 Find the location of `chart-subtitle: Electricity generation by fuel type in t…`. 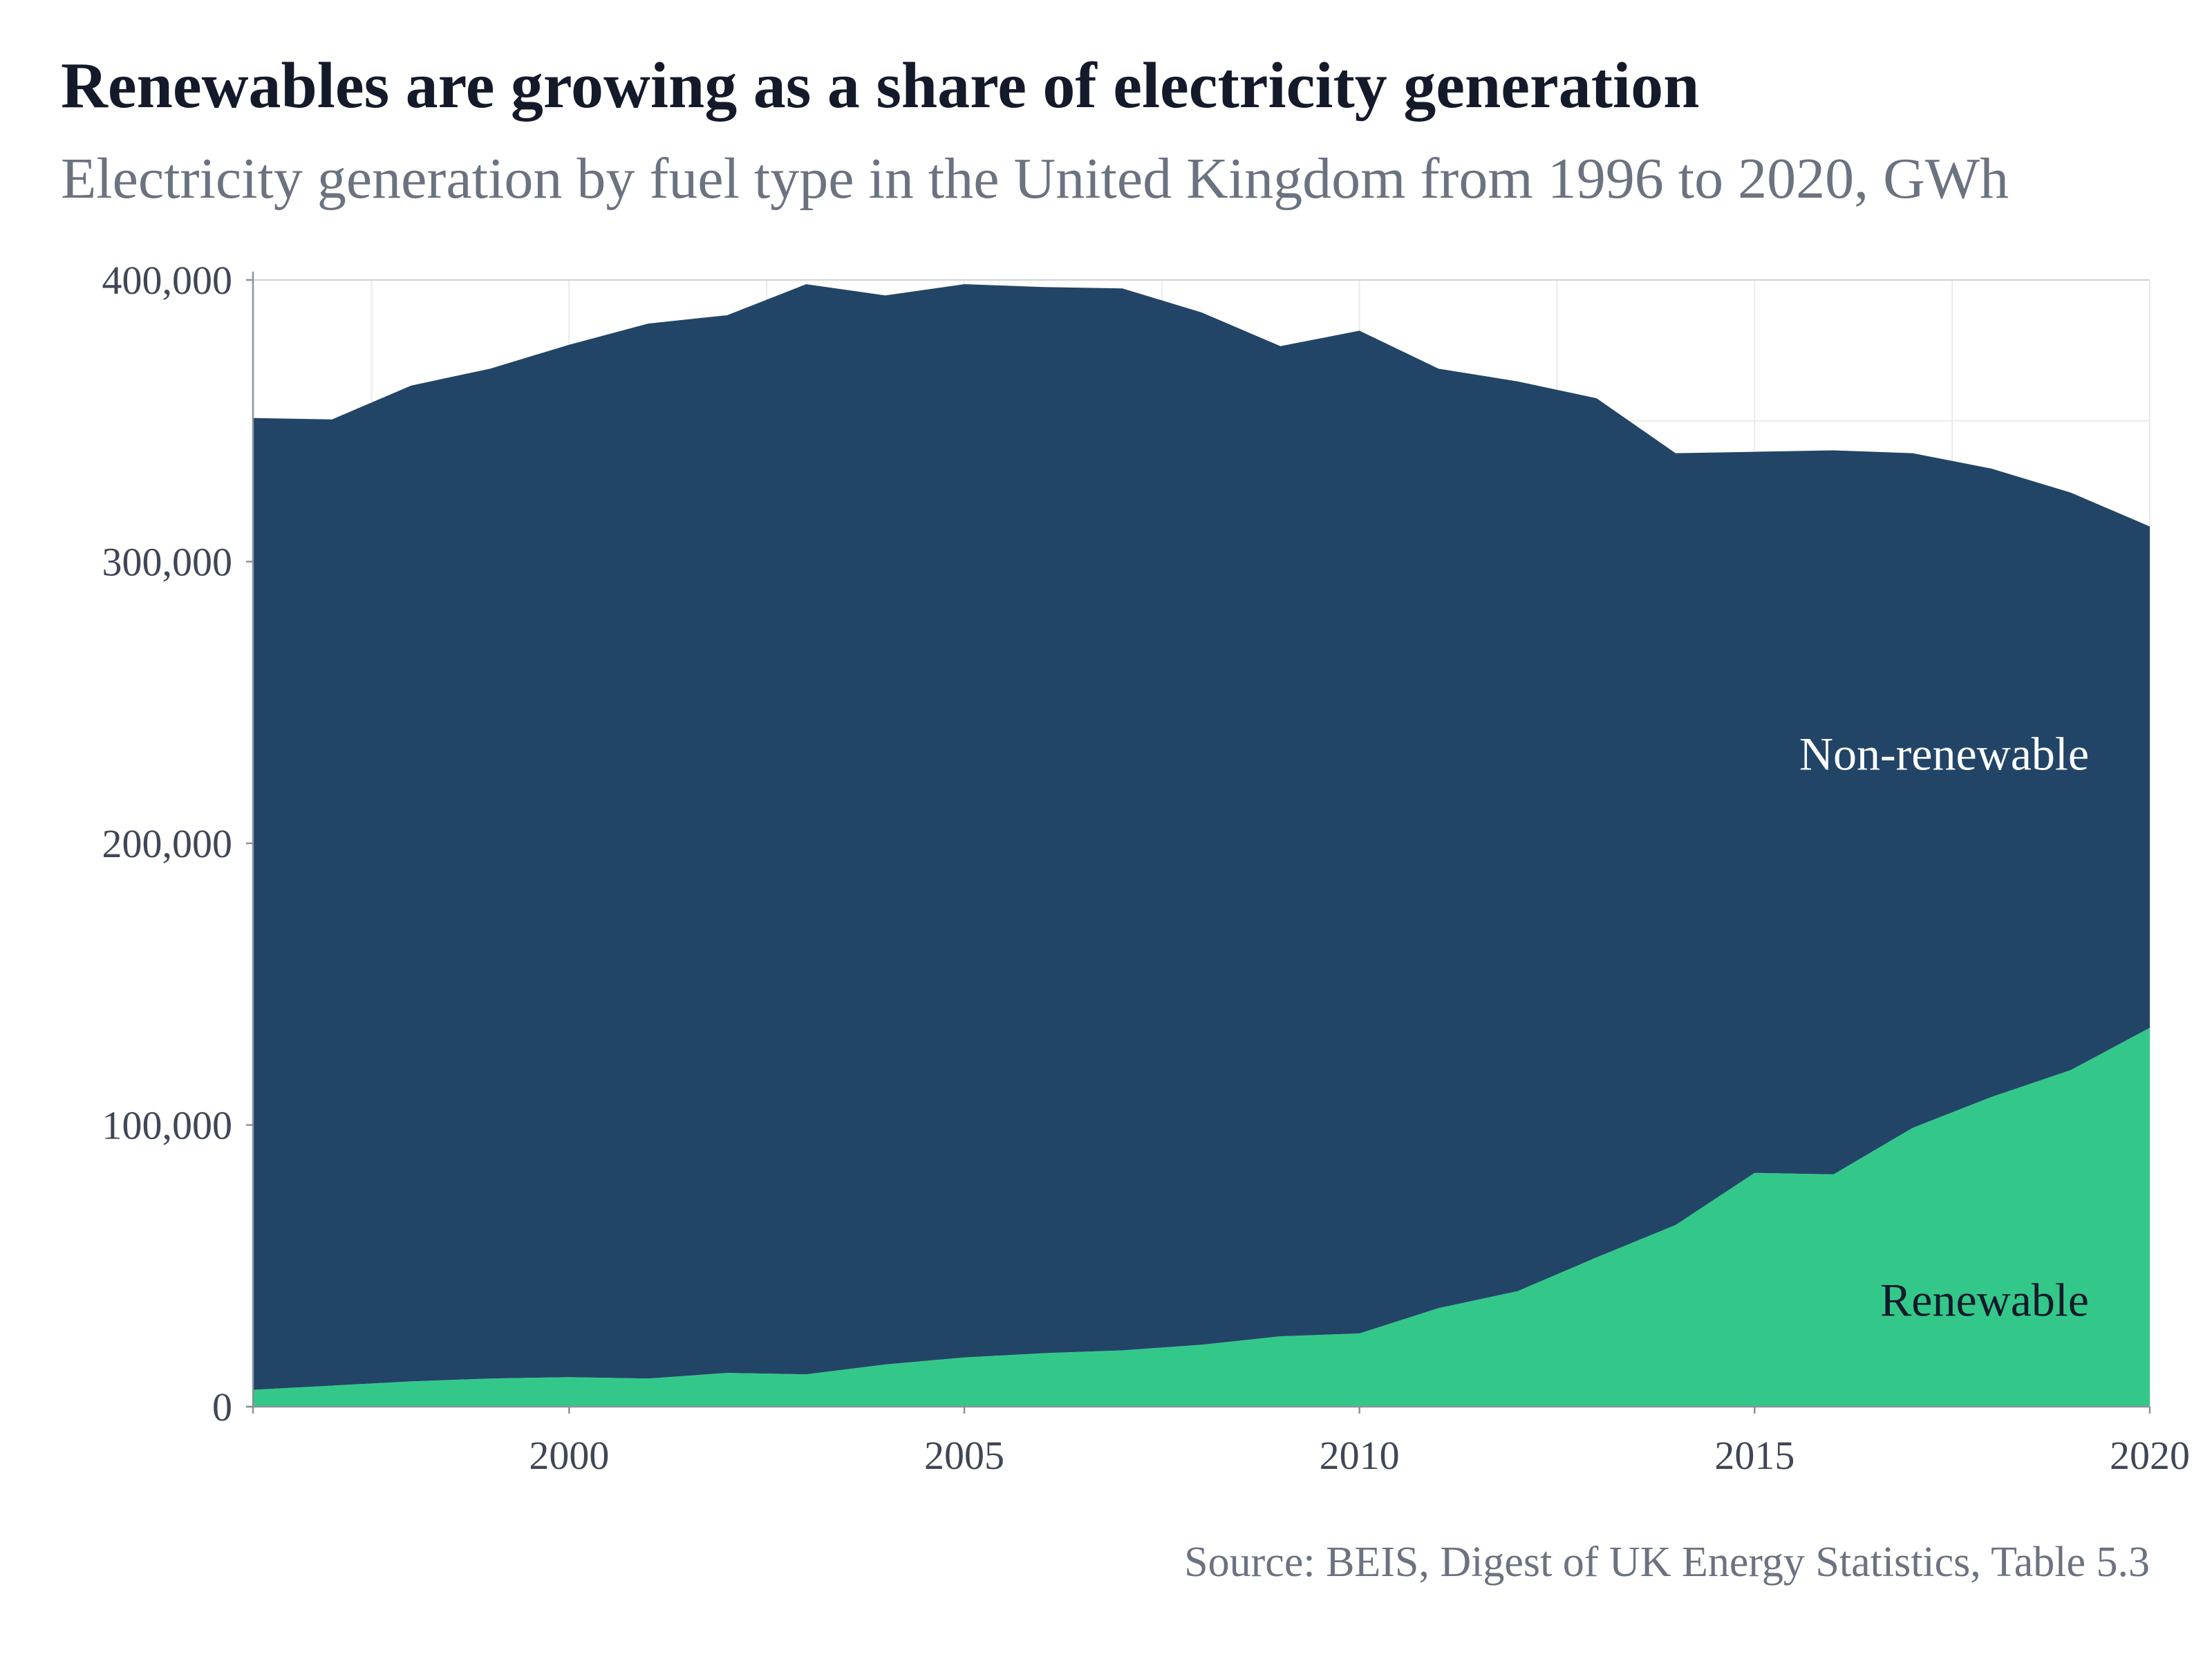

chart-subtitle: Electricity generation by fuel type in t… is located at coordinates (1035, 179).